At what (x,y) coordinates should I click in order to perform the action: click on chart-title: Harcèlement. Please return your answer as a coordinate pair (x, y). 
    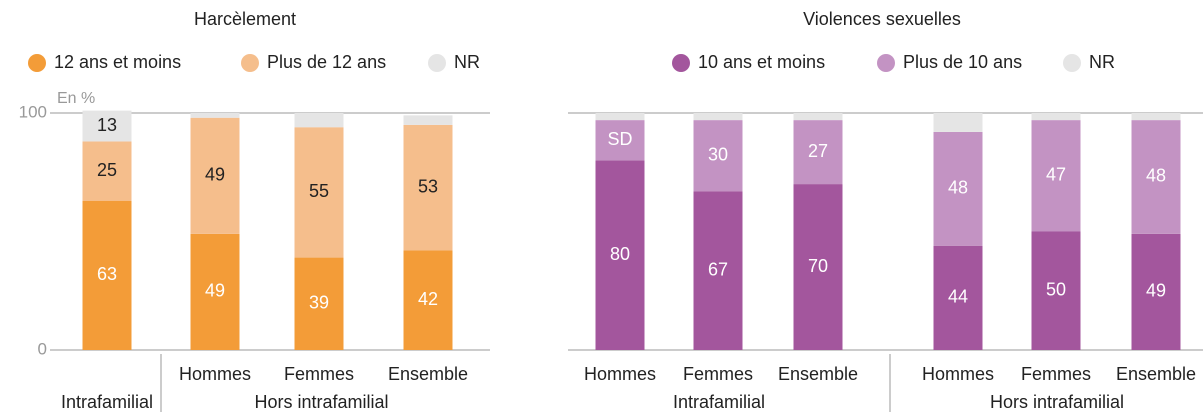
    Looking at the image, I should click on (245, 19).